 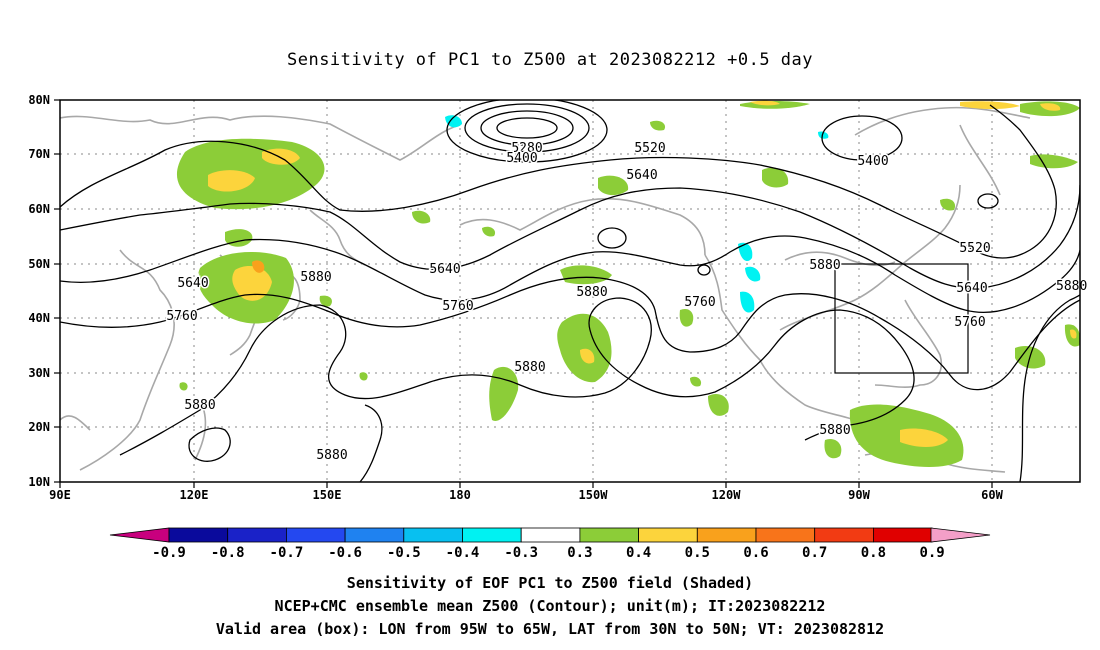 I want to click on lat-label: 20N, so click(x=39, y=427).